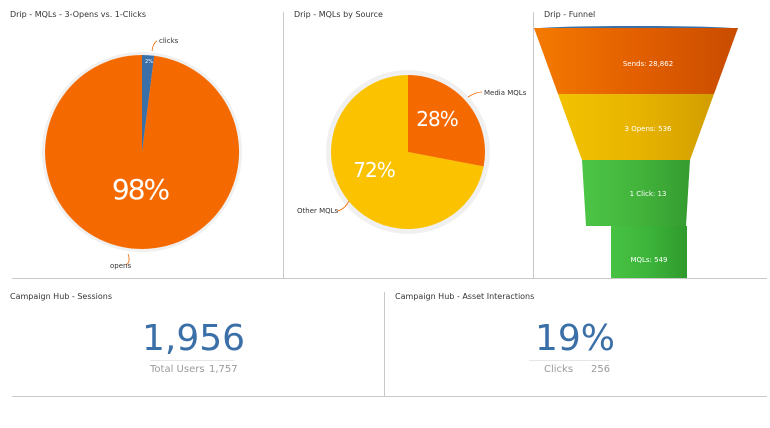  What do you see at coordinates (601, 369) in the screenshot?
I see `clicks-value: 256` at bounding box center [601, 369].